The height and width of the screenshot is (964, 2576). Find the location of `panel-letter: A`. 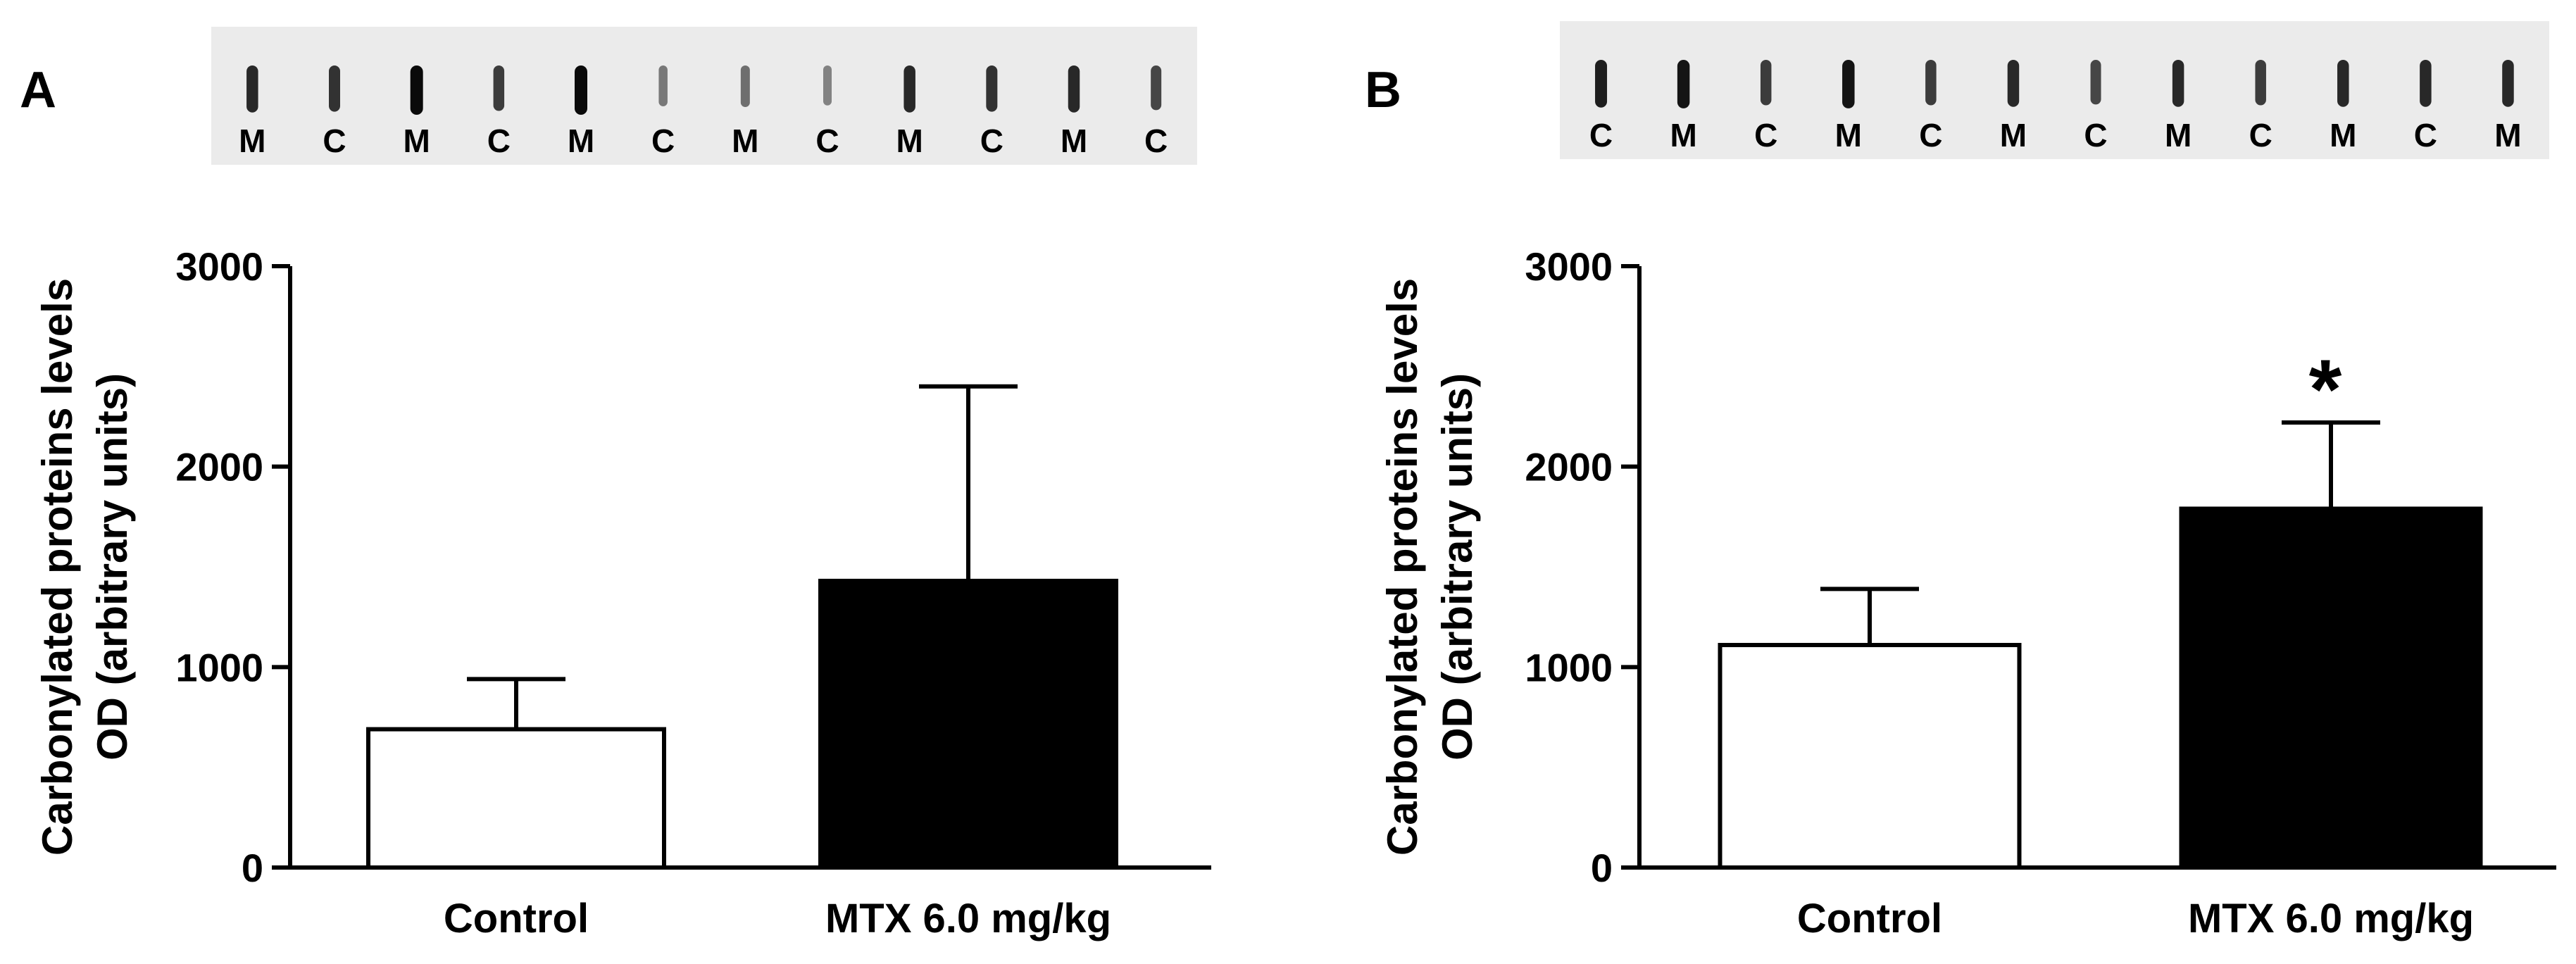

panel-letter: A is located at coordinates (38, 90).